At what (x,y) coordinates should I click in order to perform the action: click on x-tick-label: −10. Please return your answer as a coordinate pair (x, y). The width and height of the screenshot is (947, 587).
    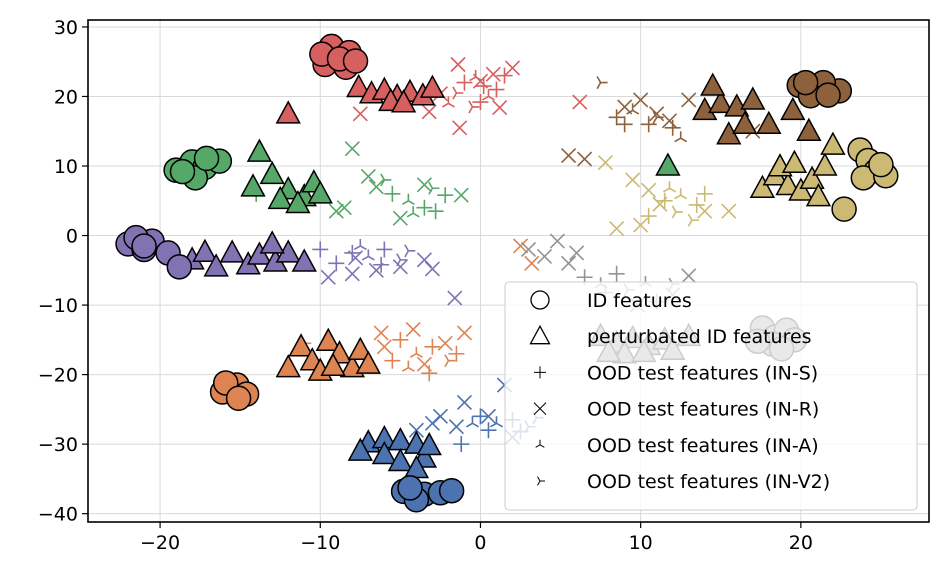
    Looking at the image, I should click on (320, 543).